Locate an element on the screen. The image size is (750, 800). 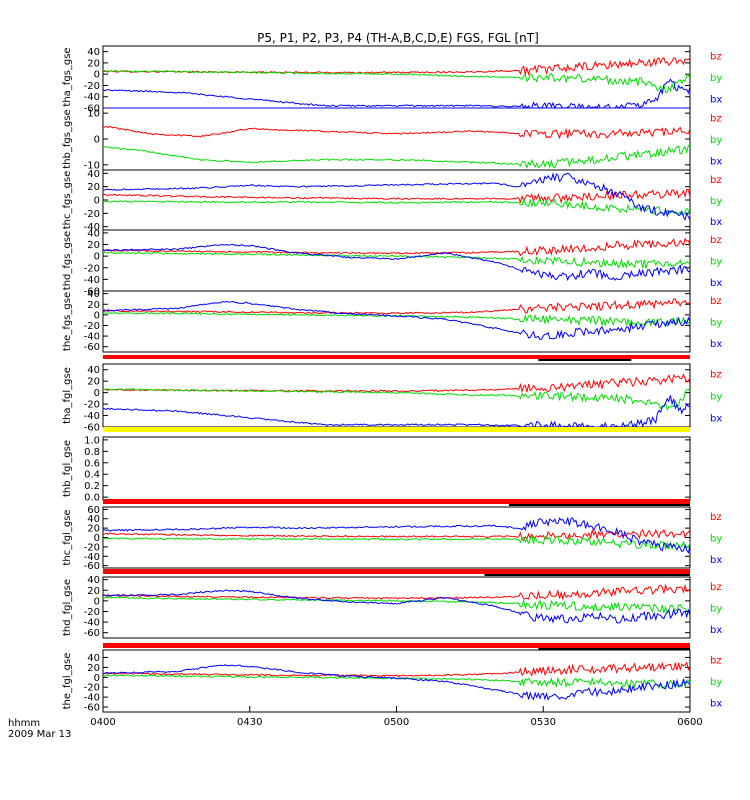
y-tick-label: -10 is located at coordinates (92, 165).